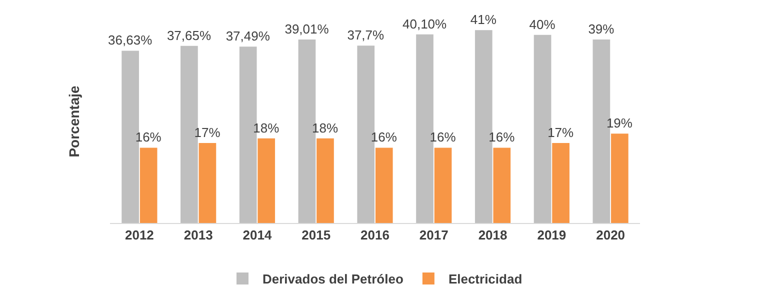  Describe the element at coordinates (189, 35) in the screenshot. I see `data-label: 37,65%` at that location.